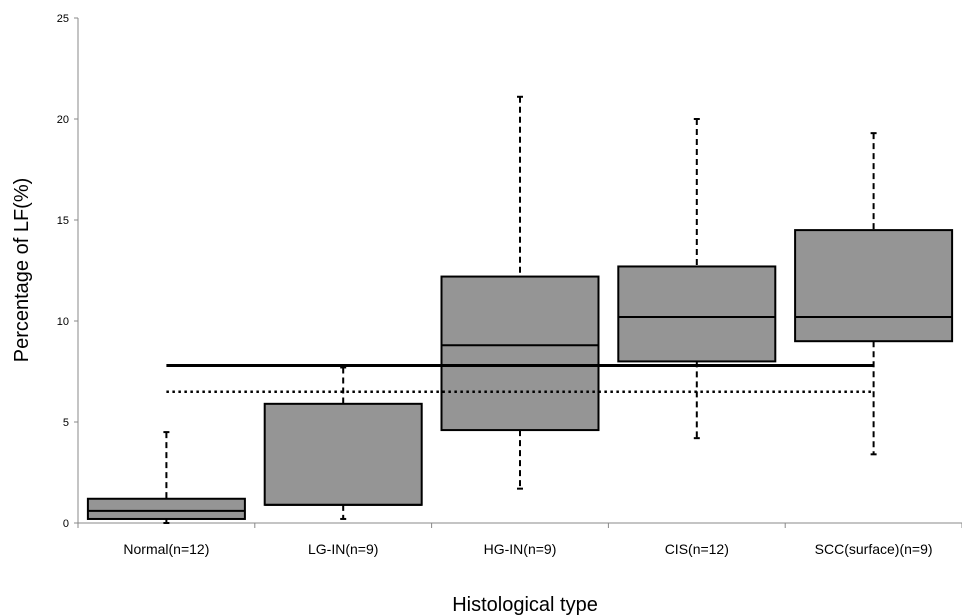 Image resolution: width=962 pixels, height=616 pixels. I want to click on y-tick-label: 20, so click(63, 120).